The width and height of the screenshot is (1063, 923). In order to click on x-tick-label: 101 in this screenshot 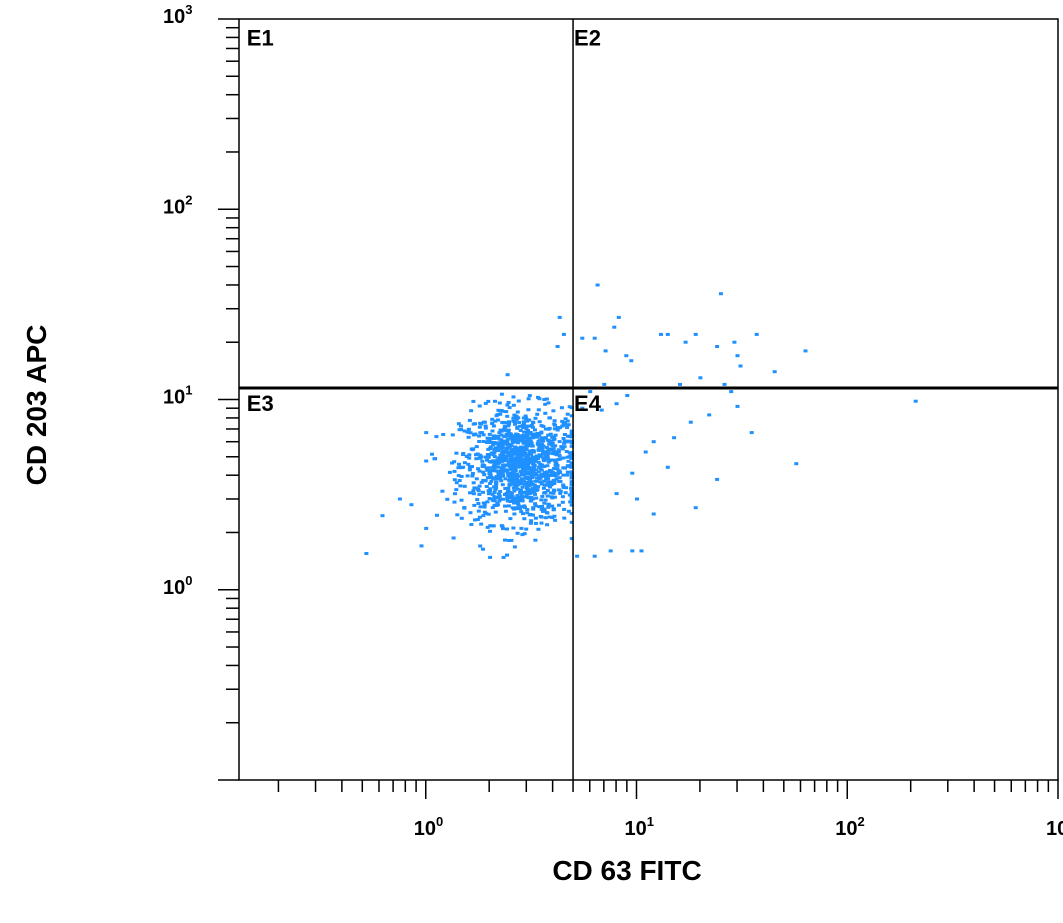, I will do `click(638, 827)`.